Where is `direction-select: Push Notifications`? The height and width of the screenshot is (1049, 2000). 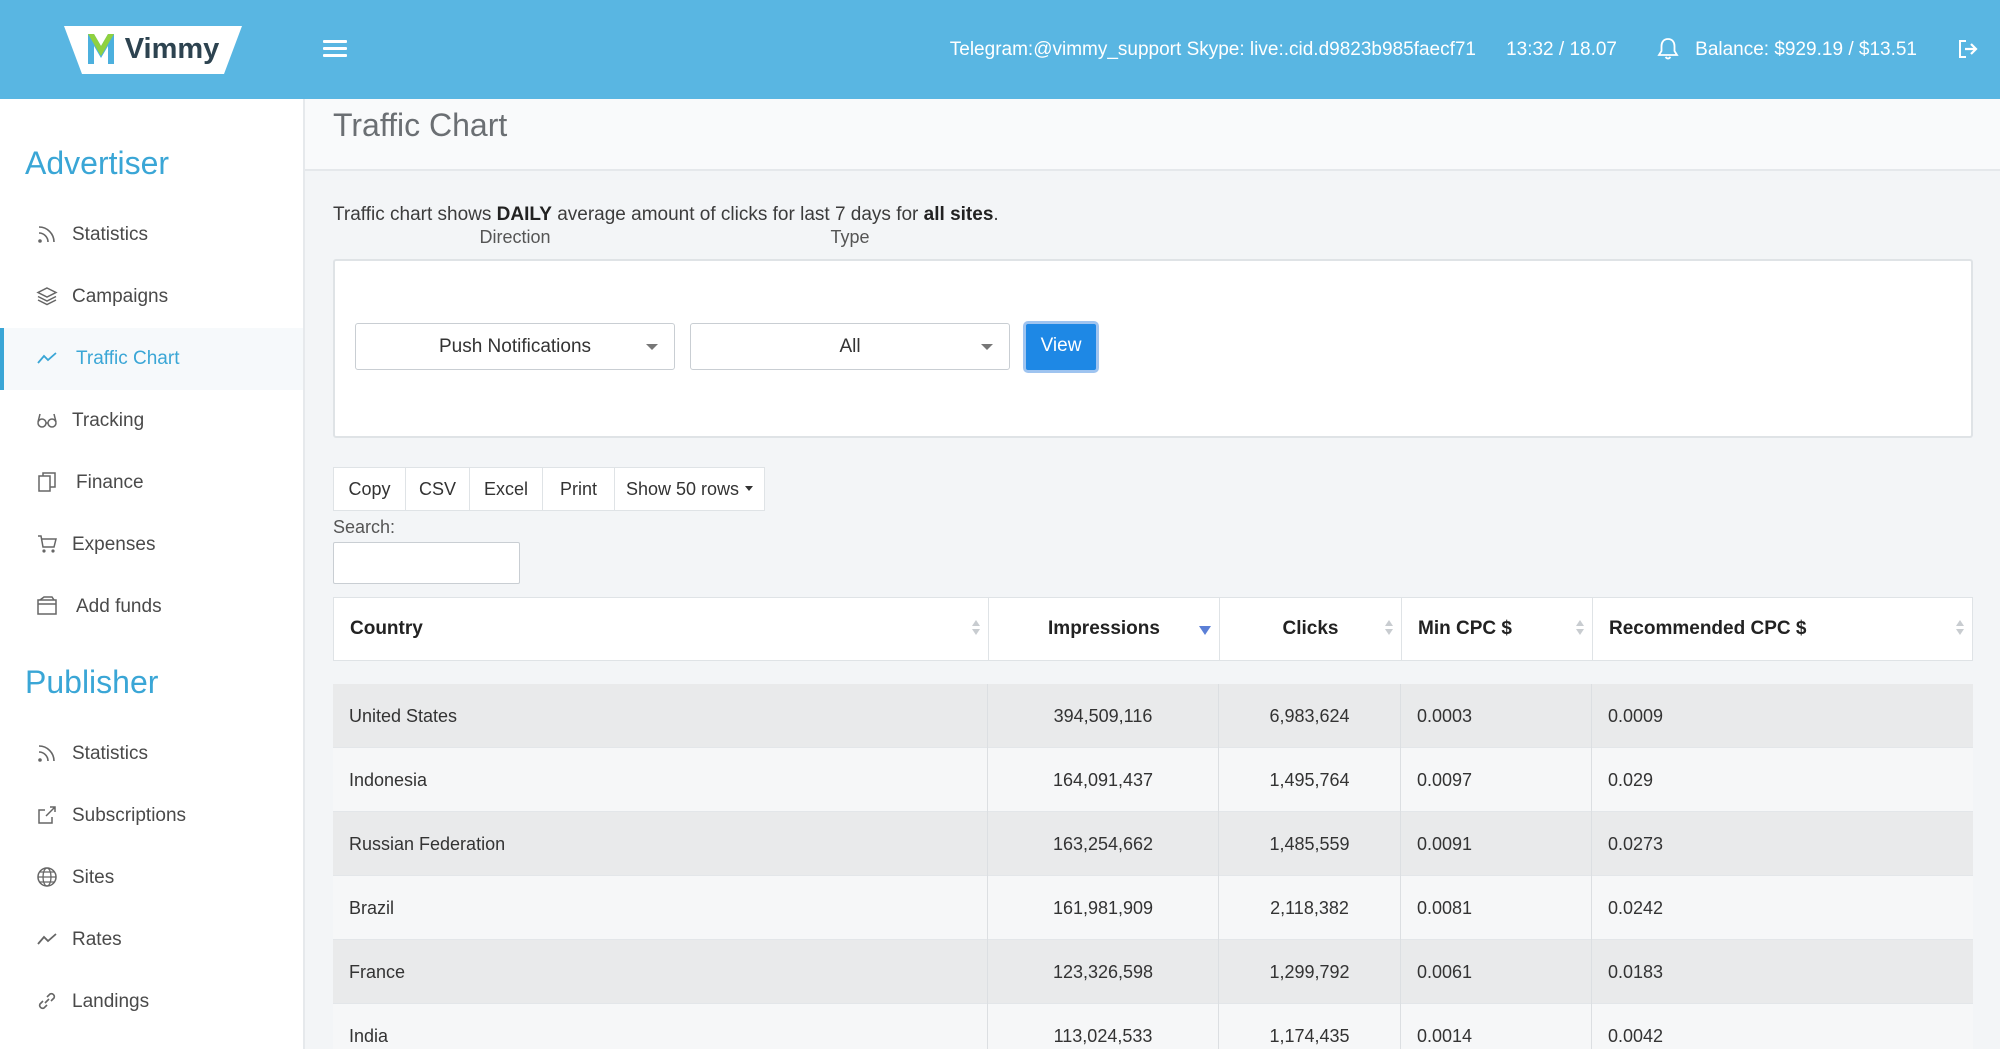
direction-select: Push Notifications is located at coordinates (515, 346).